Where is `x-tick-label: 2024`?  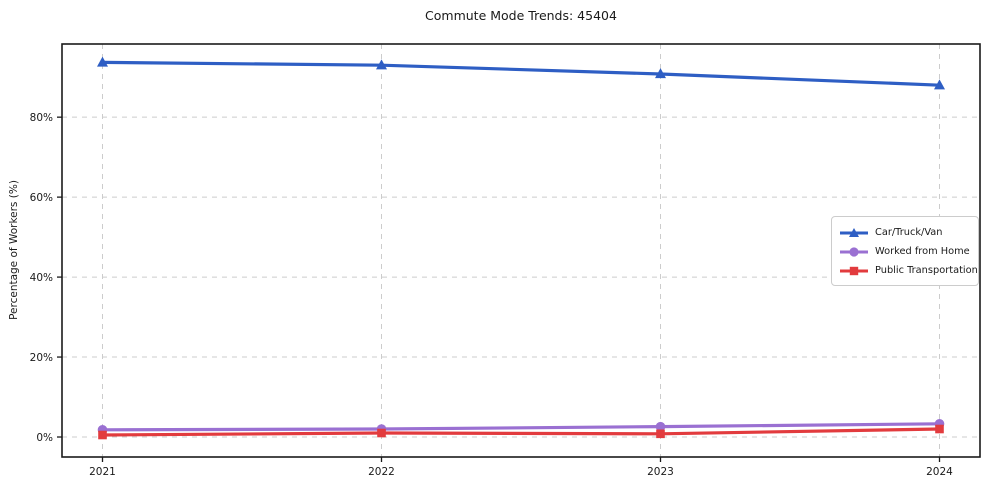
x-tick-label: 2024 is located at coordinates (939, 472).